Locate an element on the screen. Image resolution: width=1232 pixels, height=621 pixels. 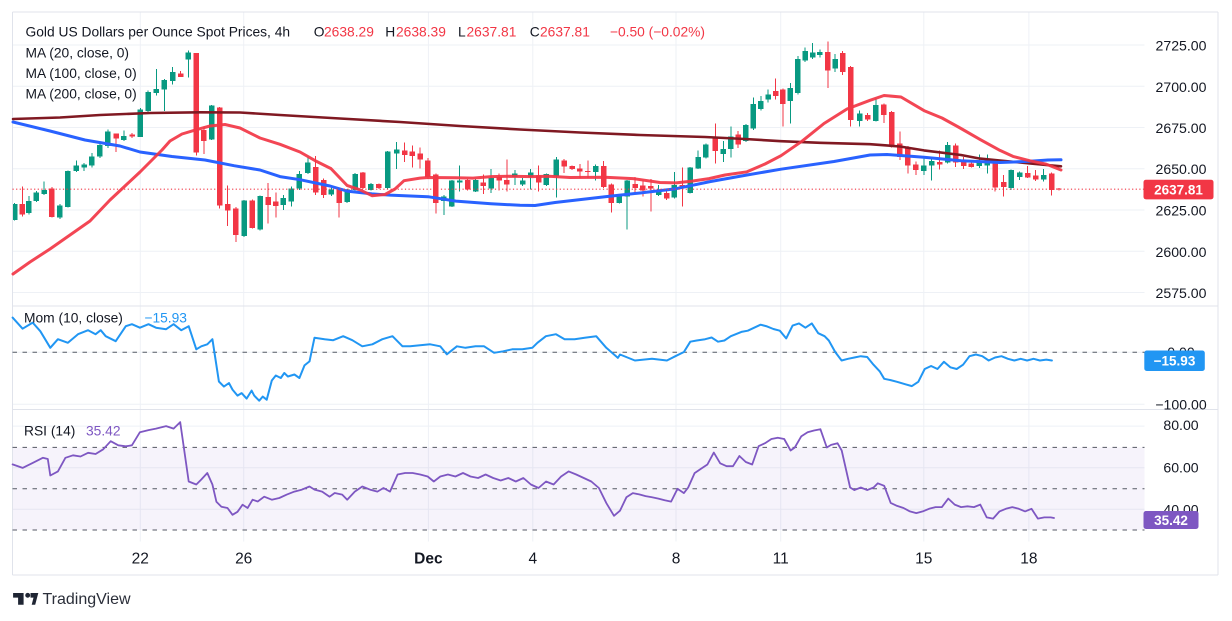
svg-text: 2625.00 is located at coordinates (1181, 211).